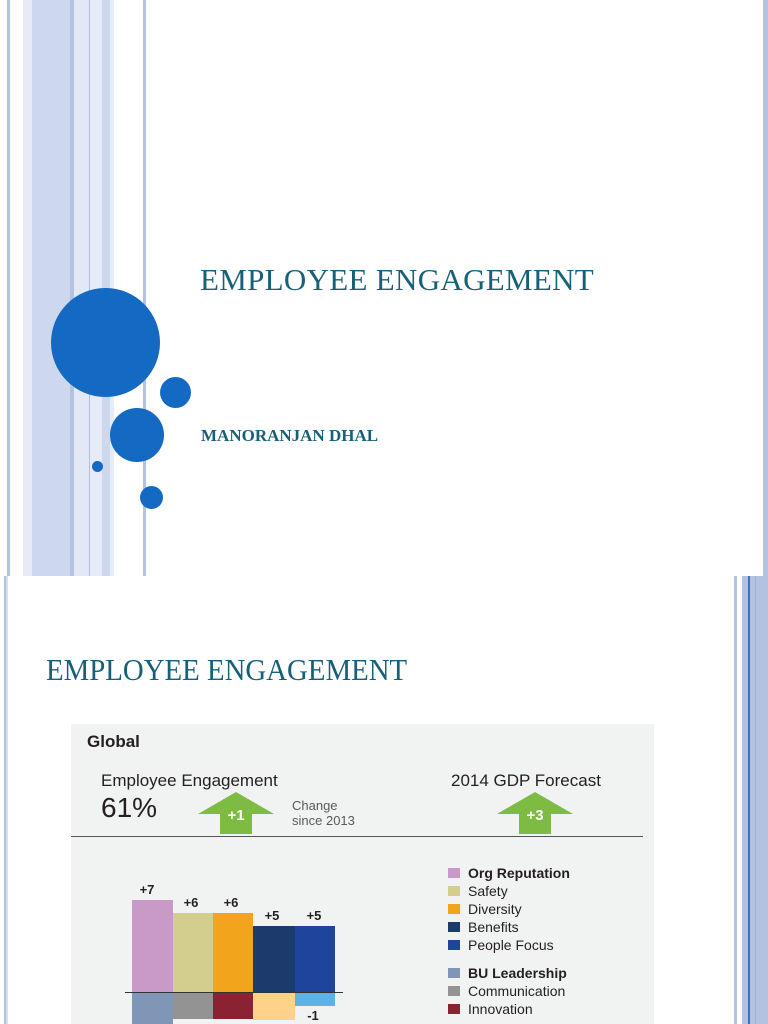 The width and height of the screenshot is (768, 1024). What do you see at coordinates (357, 836) in the screenshot?
I see `divider` at bounding box center [357, 836].